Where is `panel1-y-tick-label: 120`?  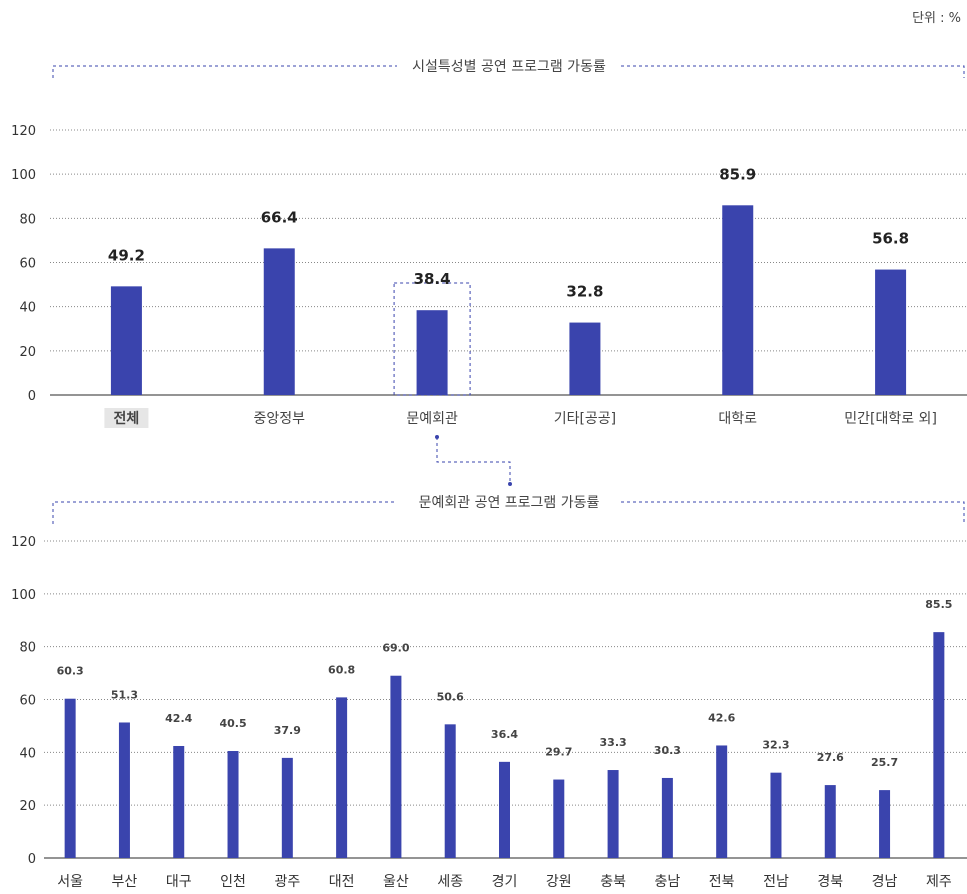 panel1-y-tick-label: 120 is located at coordinates (23, 131).